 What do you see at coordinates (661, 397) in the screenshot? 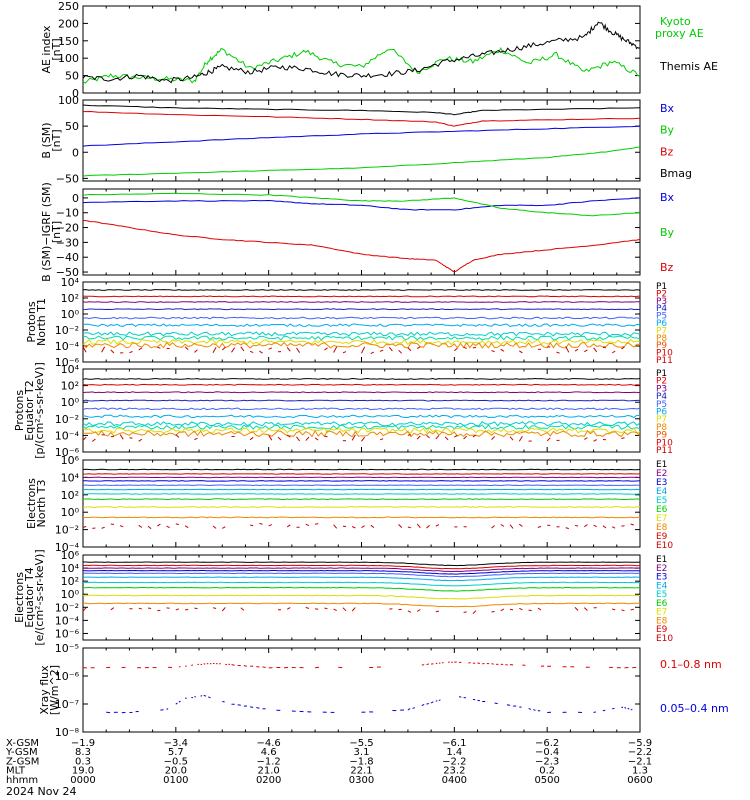
I see `legend-entry: P4` at bounding box center [661, 397].